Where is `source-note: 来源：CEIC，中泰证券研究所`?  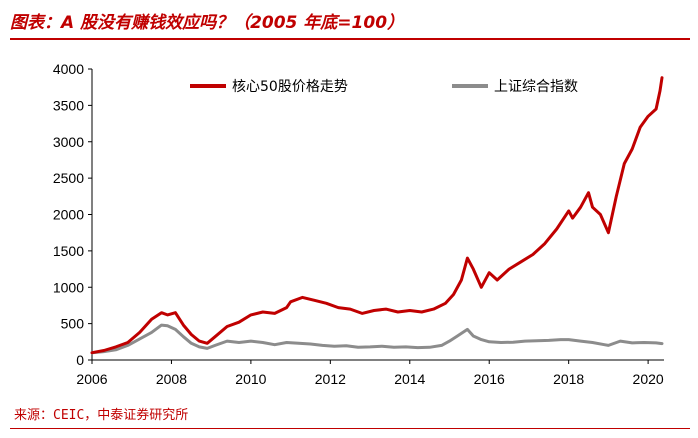 source-note: 来源：CEIC，中泰证券研究所 is located at coordinates (101, 415).